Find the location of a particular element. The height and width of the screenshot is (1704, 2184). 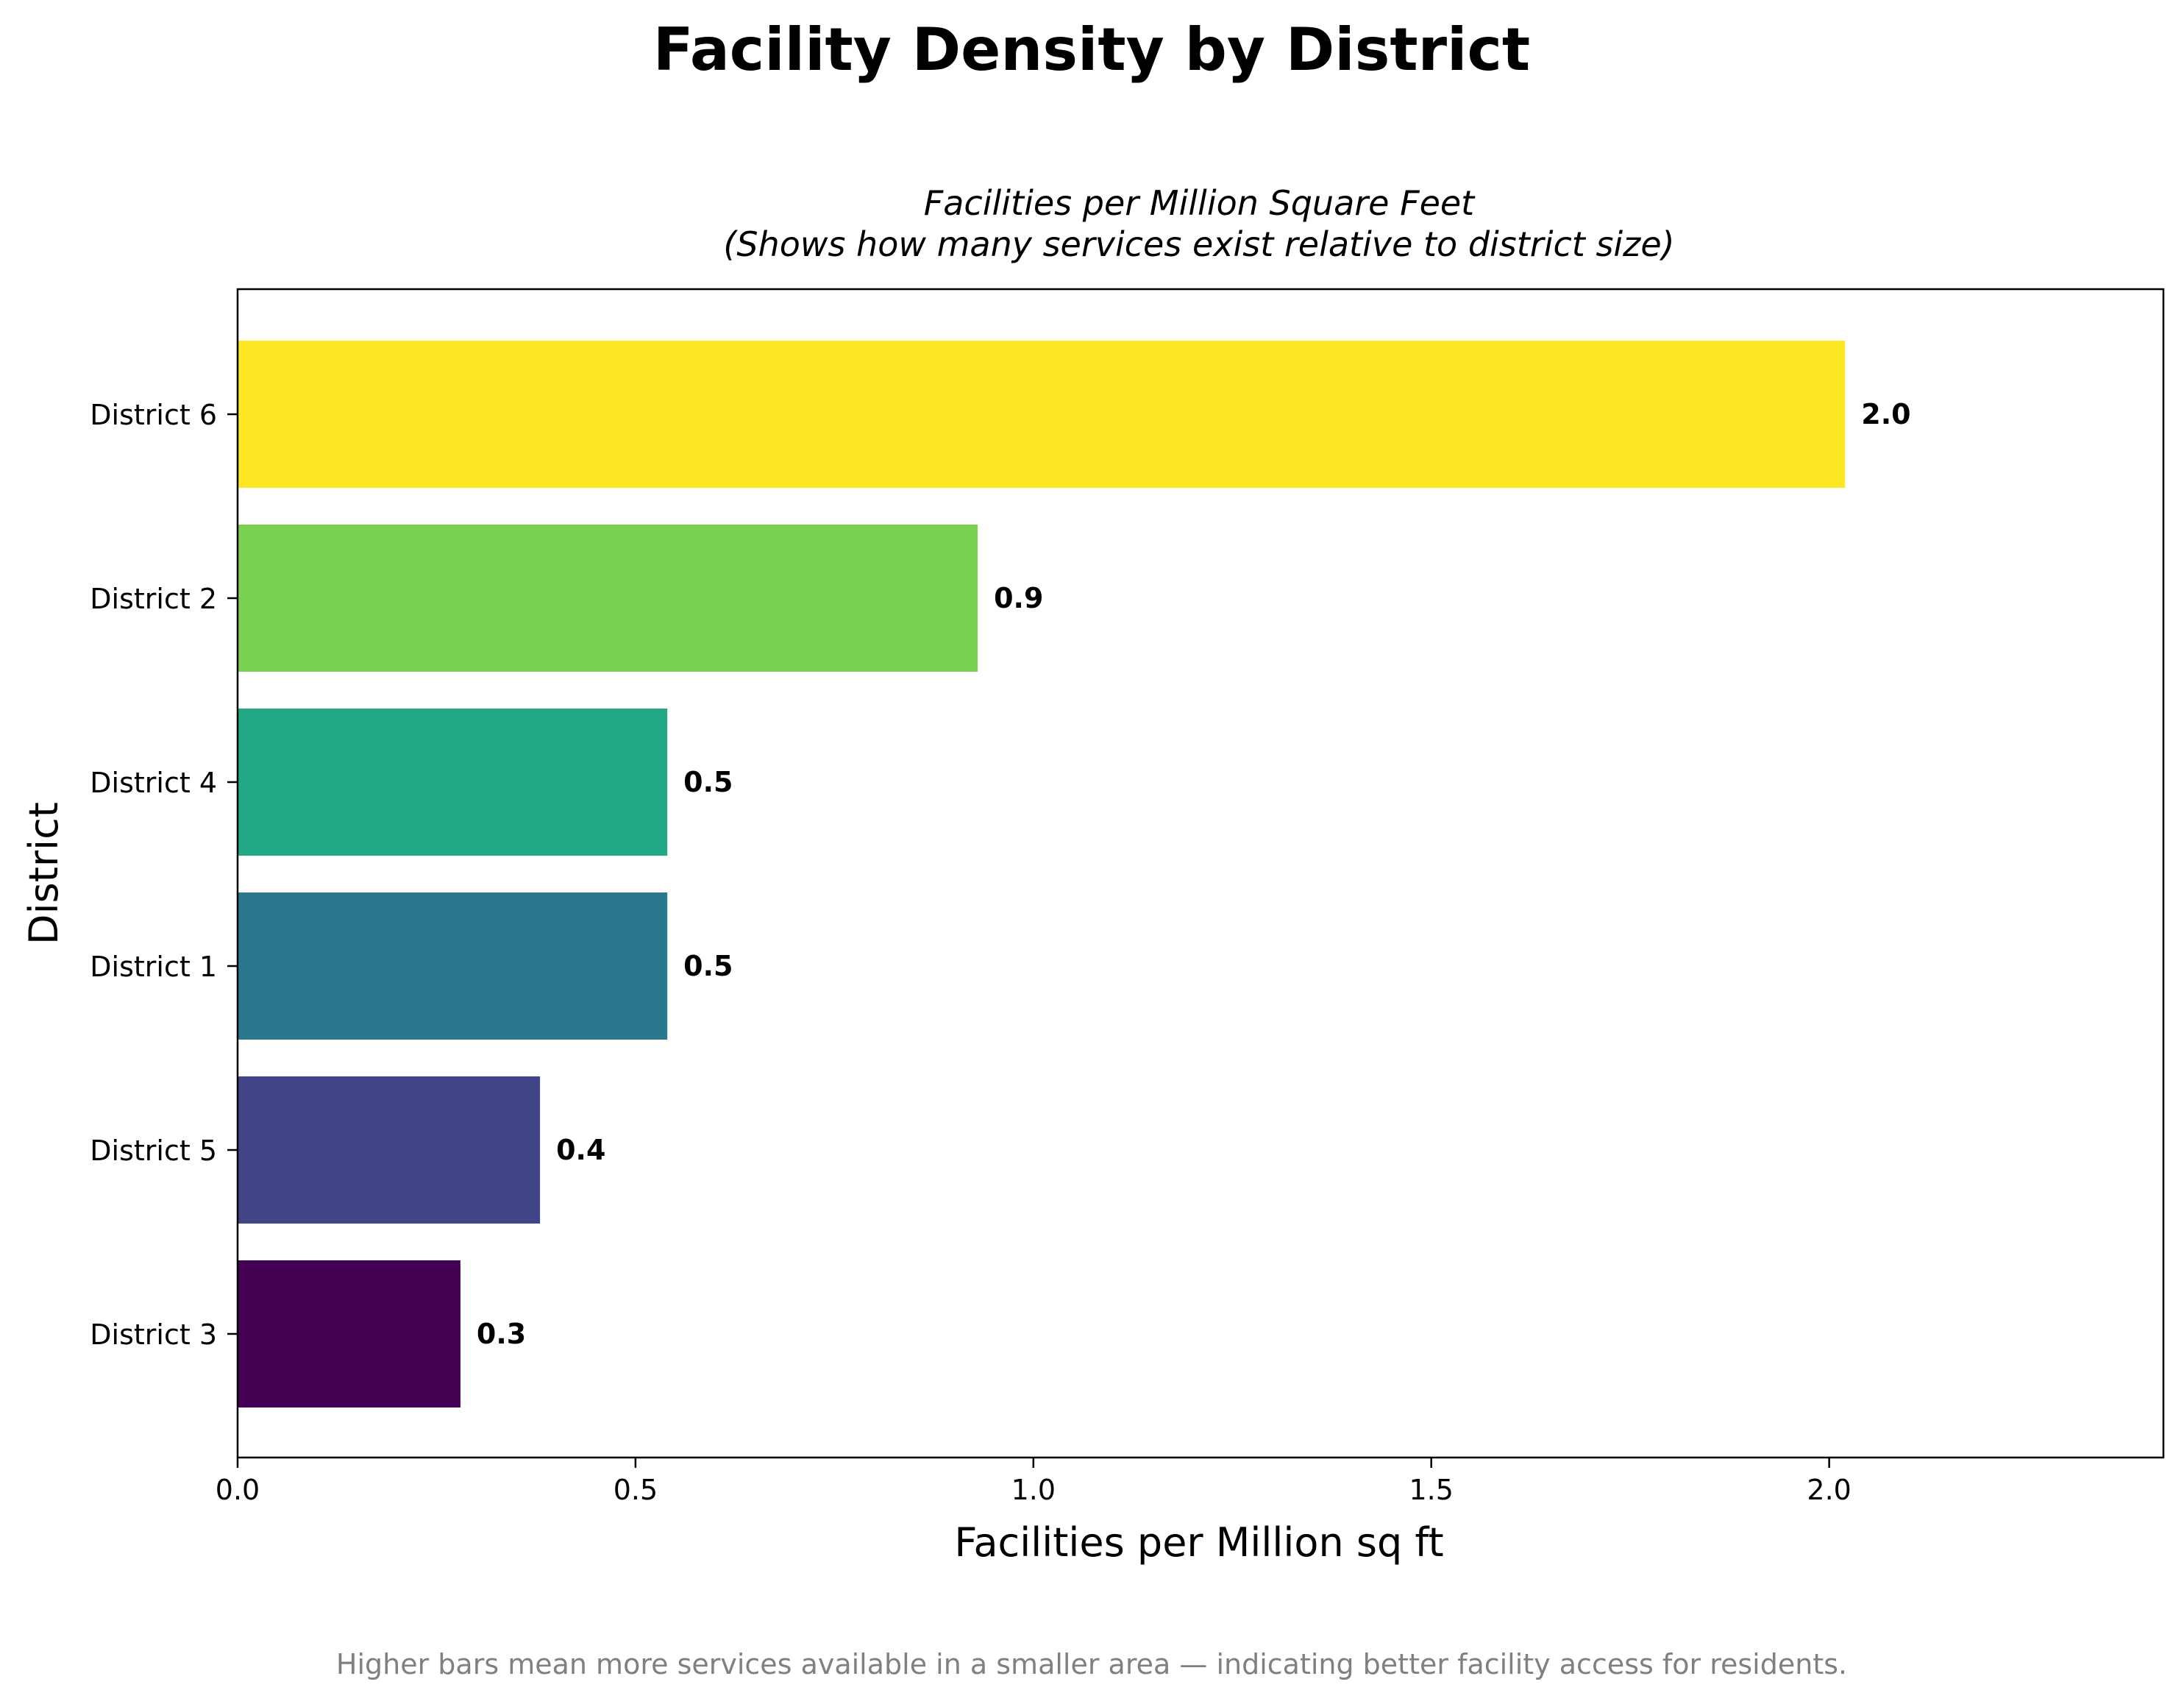

y-axis-label: District is located at coordinates (44, 873).